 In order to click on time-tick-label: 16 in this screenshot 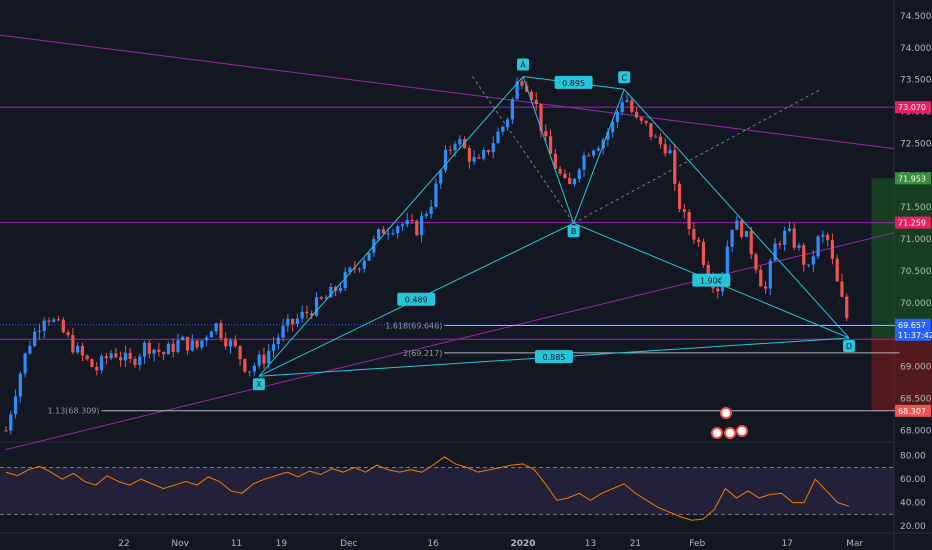, I will do `click(433, 544)`.